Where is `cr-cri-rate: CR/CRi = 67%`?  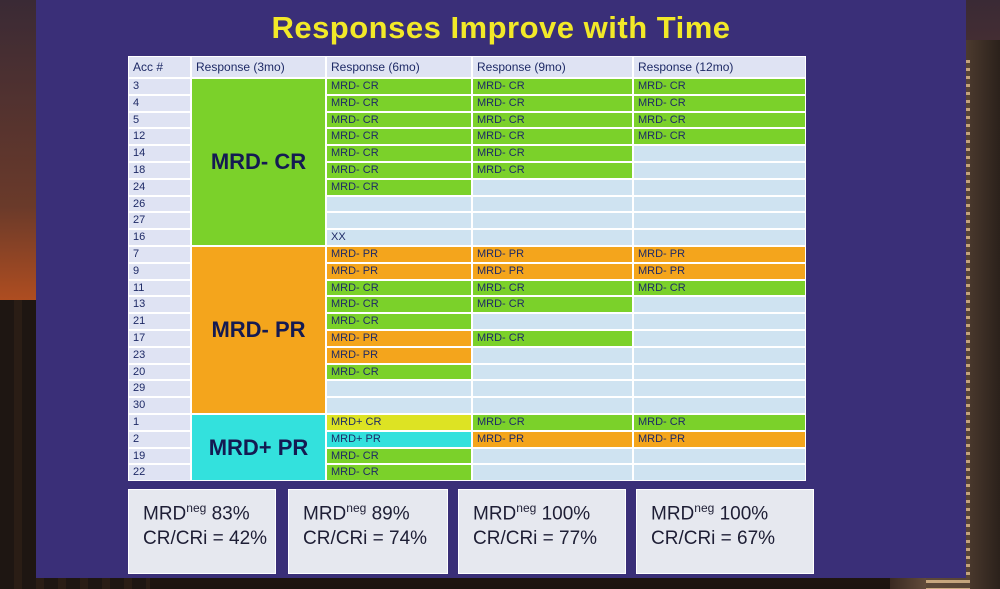 cr-cri-rate: CR/CRi = 67% is located at coordinates (713, 538).